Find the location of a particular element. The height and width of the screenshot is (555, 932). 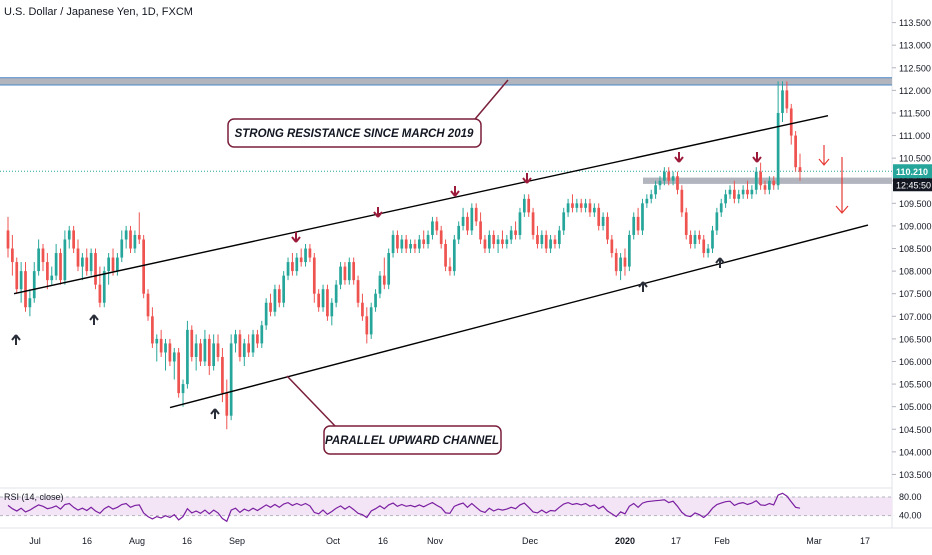

channel-annotation-box is located at coordinates (412, 440).